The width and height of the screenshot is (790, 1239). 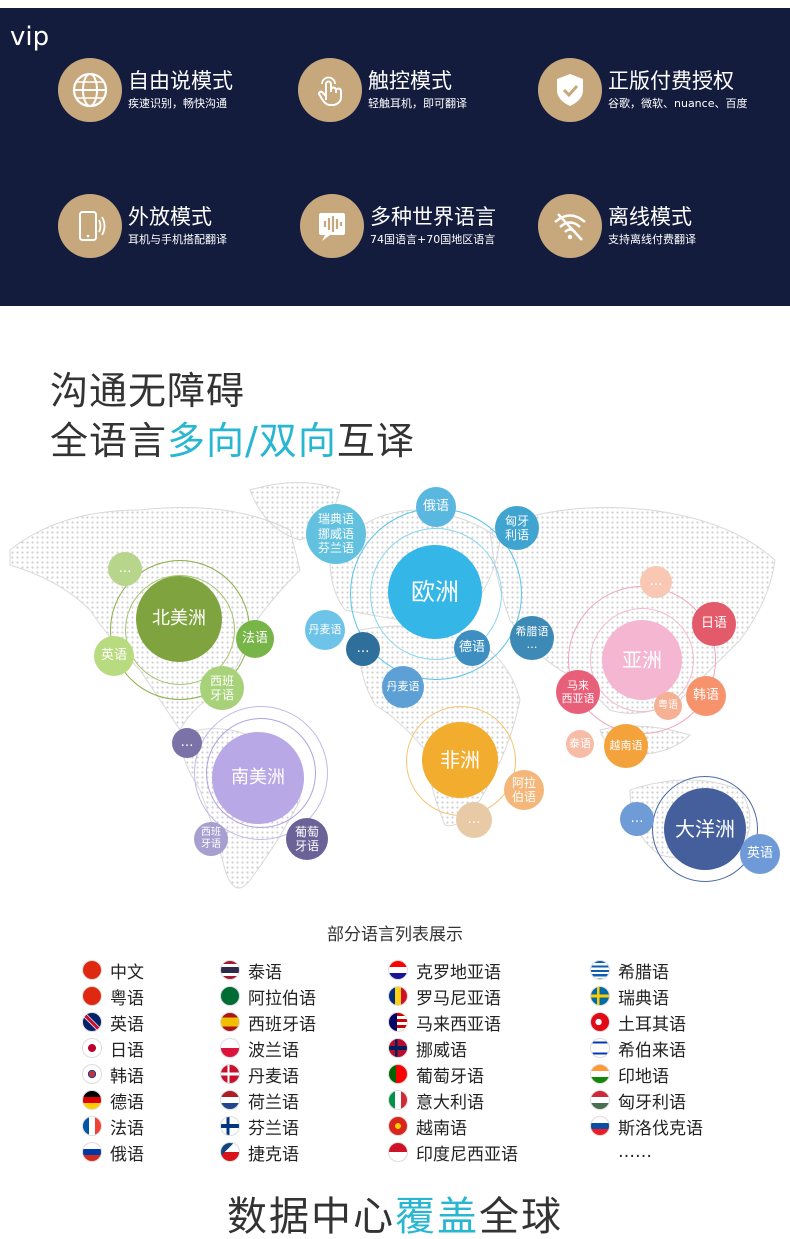 I want to click on flag-greece-icon, so click(x=600, y=970).